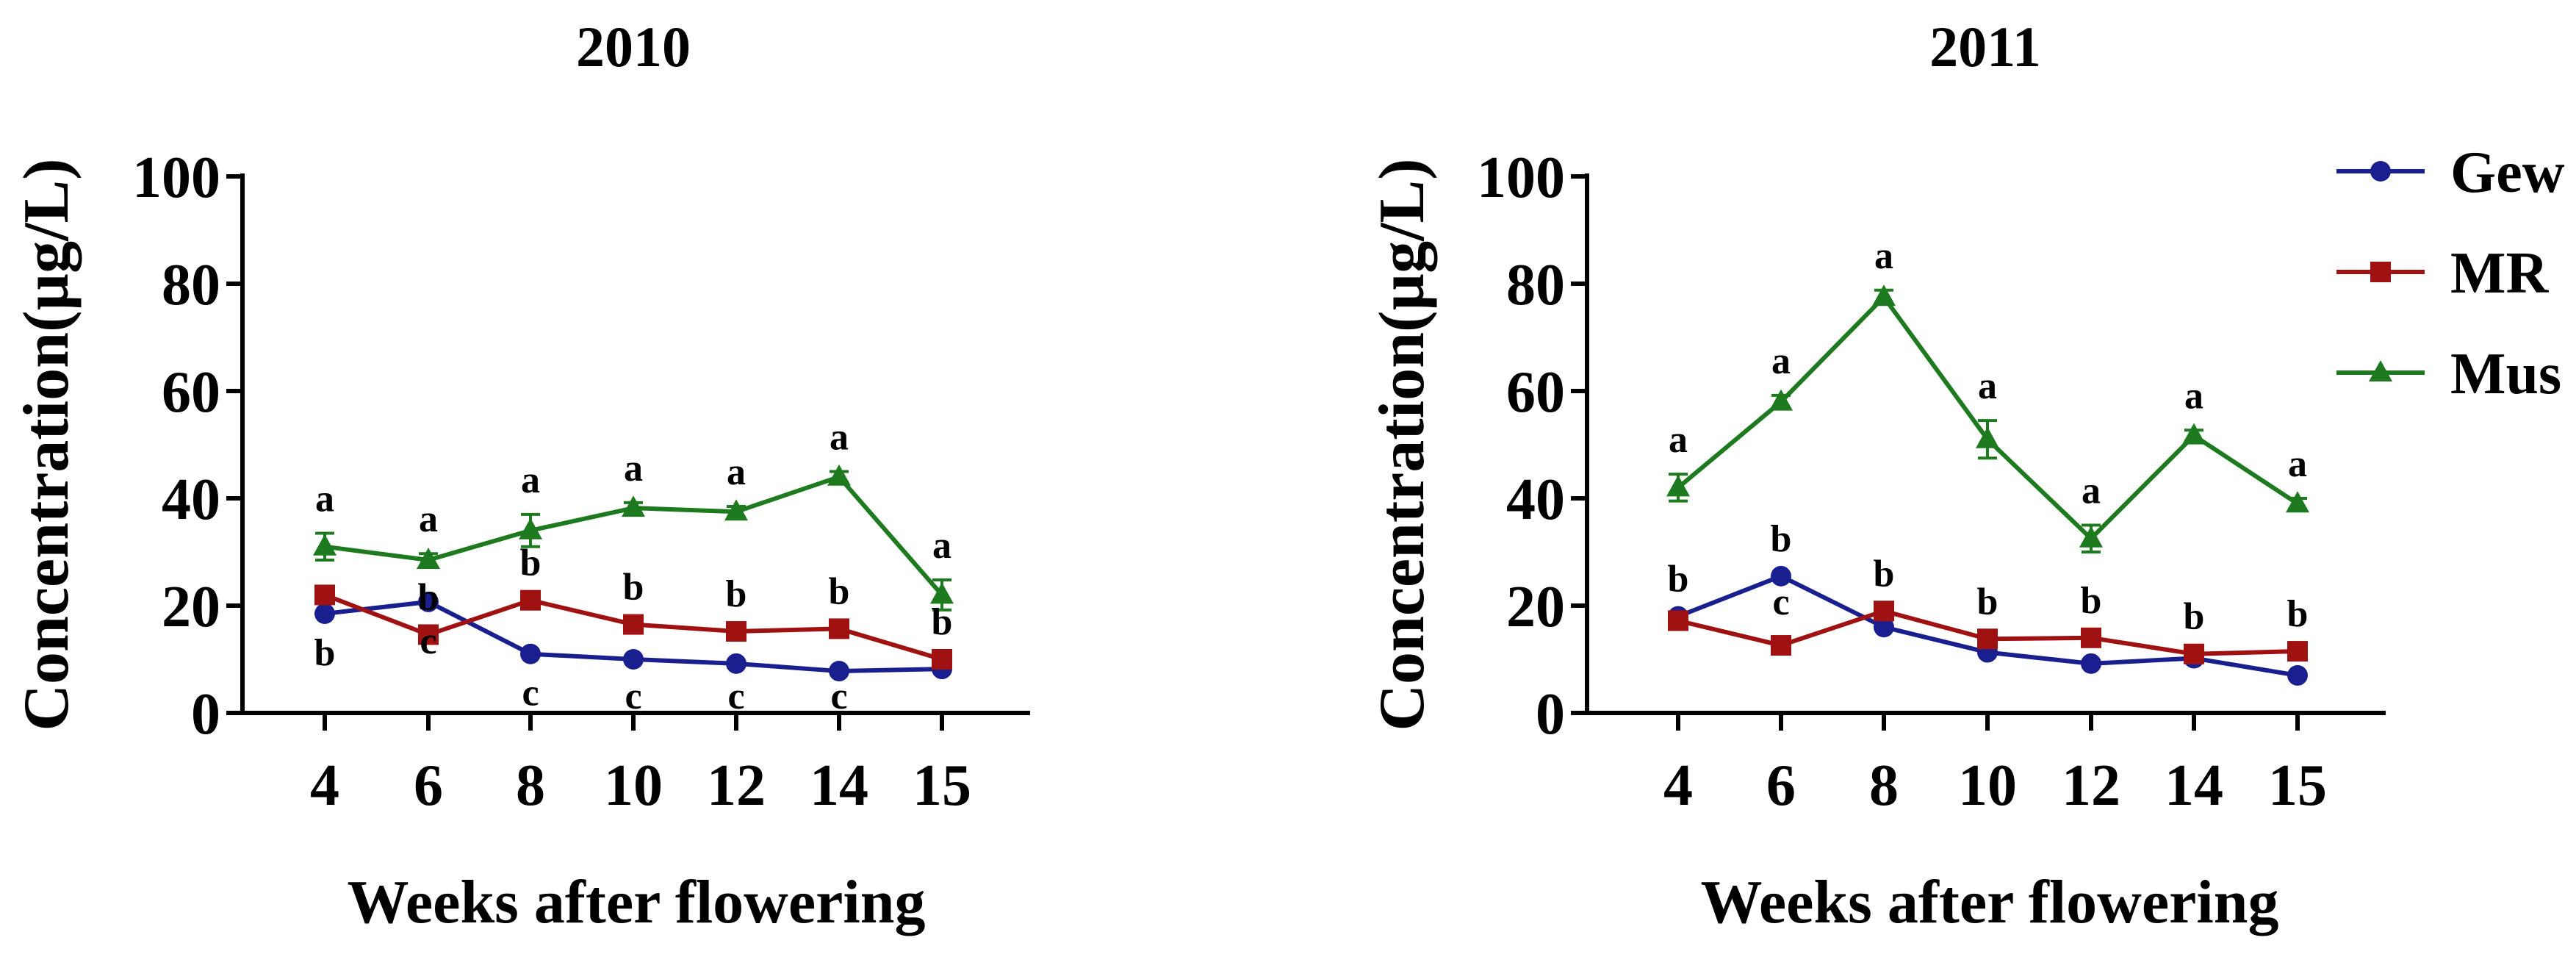 This screenshot has height=968, width=2576. Describe the element at coordinates (1985, 47) in the screenshot. I see `chart-title: 2011` at that location.